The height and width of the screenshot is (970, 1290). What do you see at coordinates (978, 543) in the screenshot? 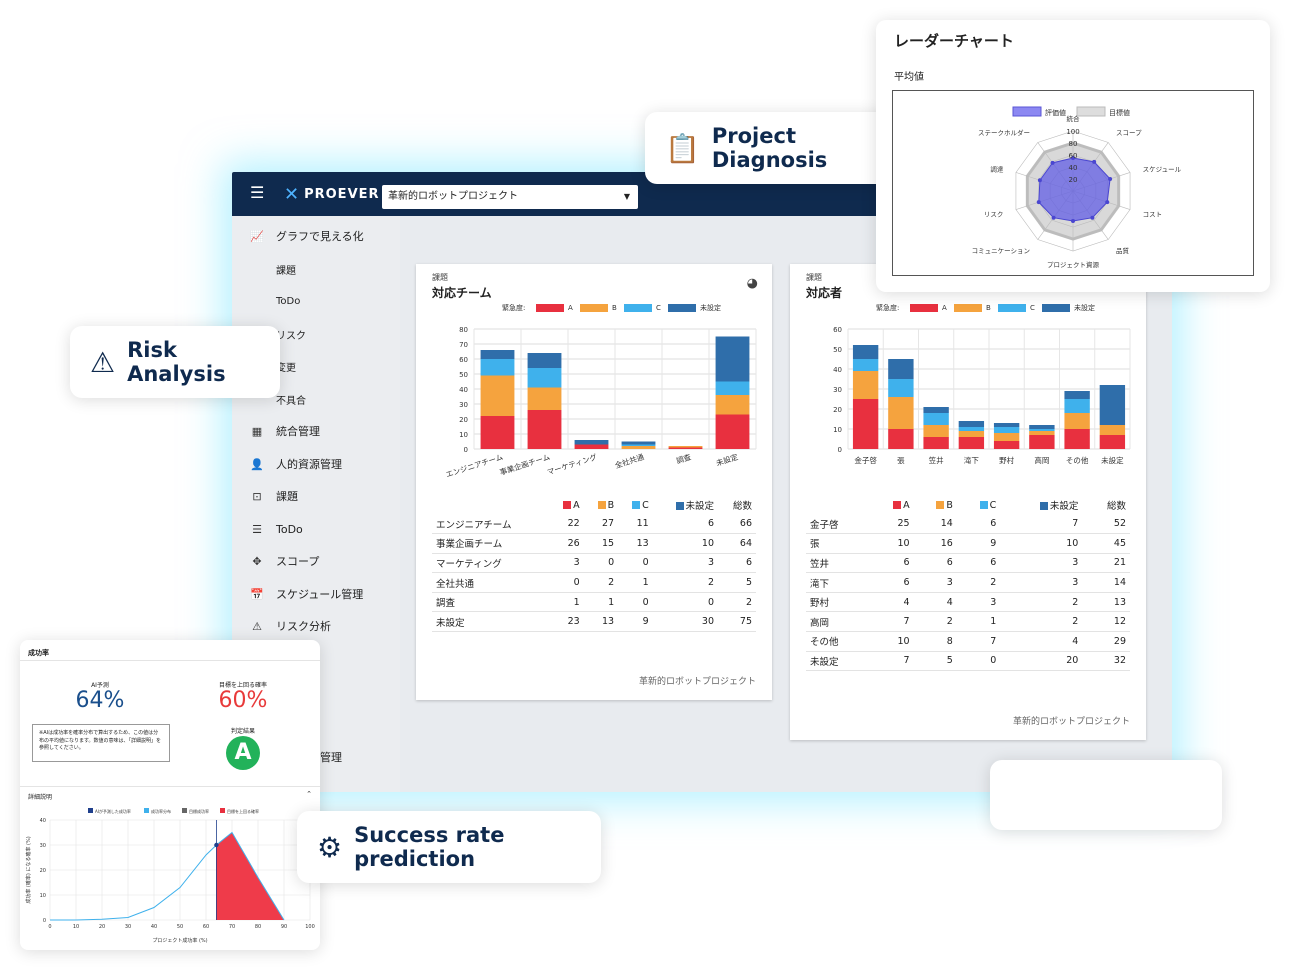
I see `table-cell: 9` at bounding box center [978, 543].